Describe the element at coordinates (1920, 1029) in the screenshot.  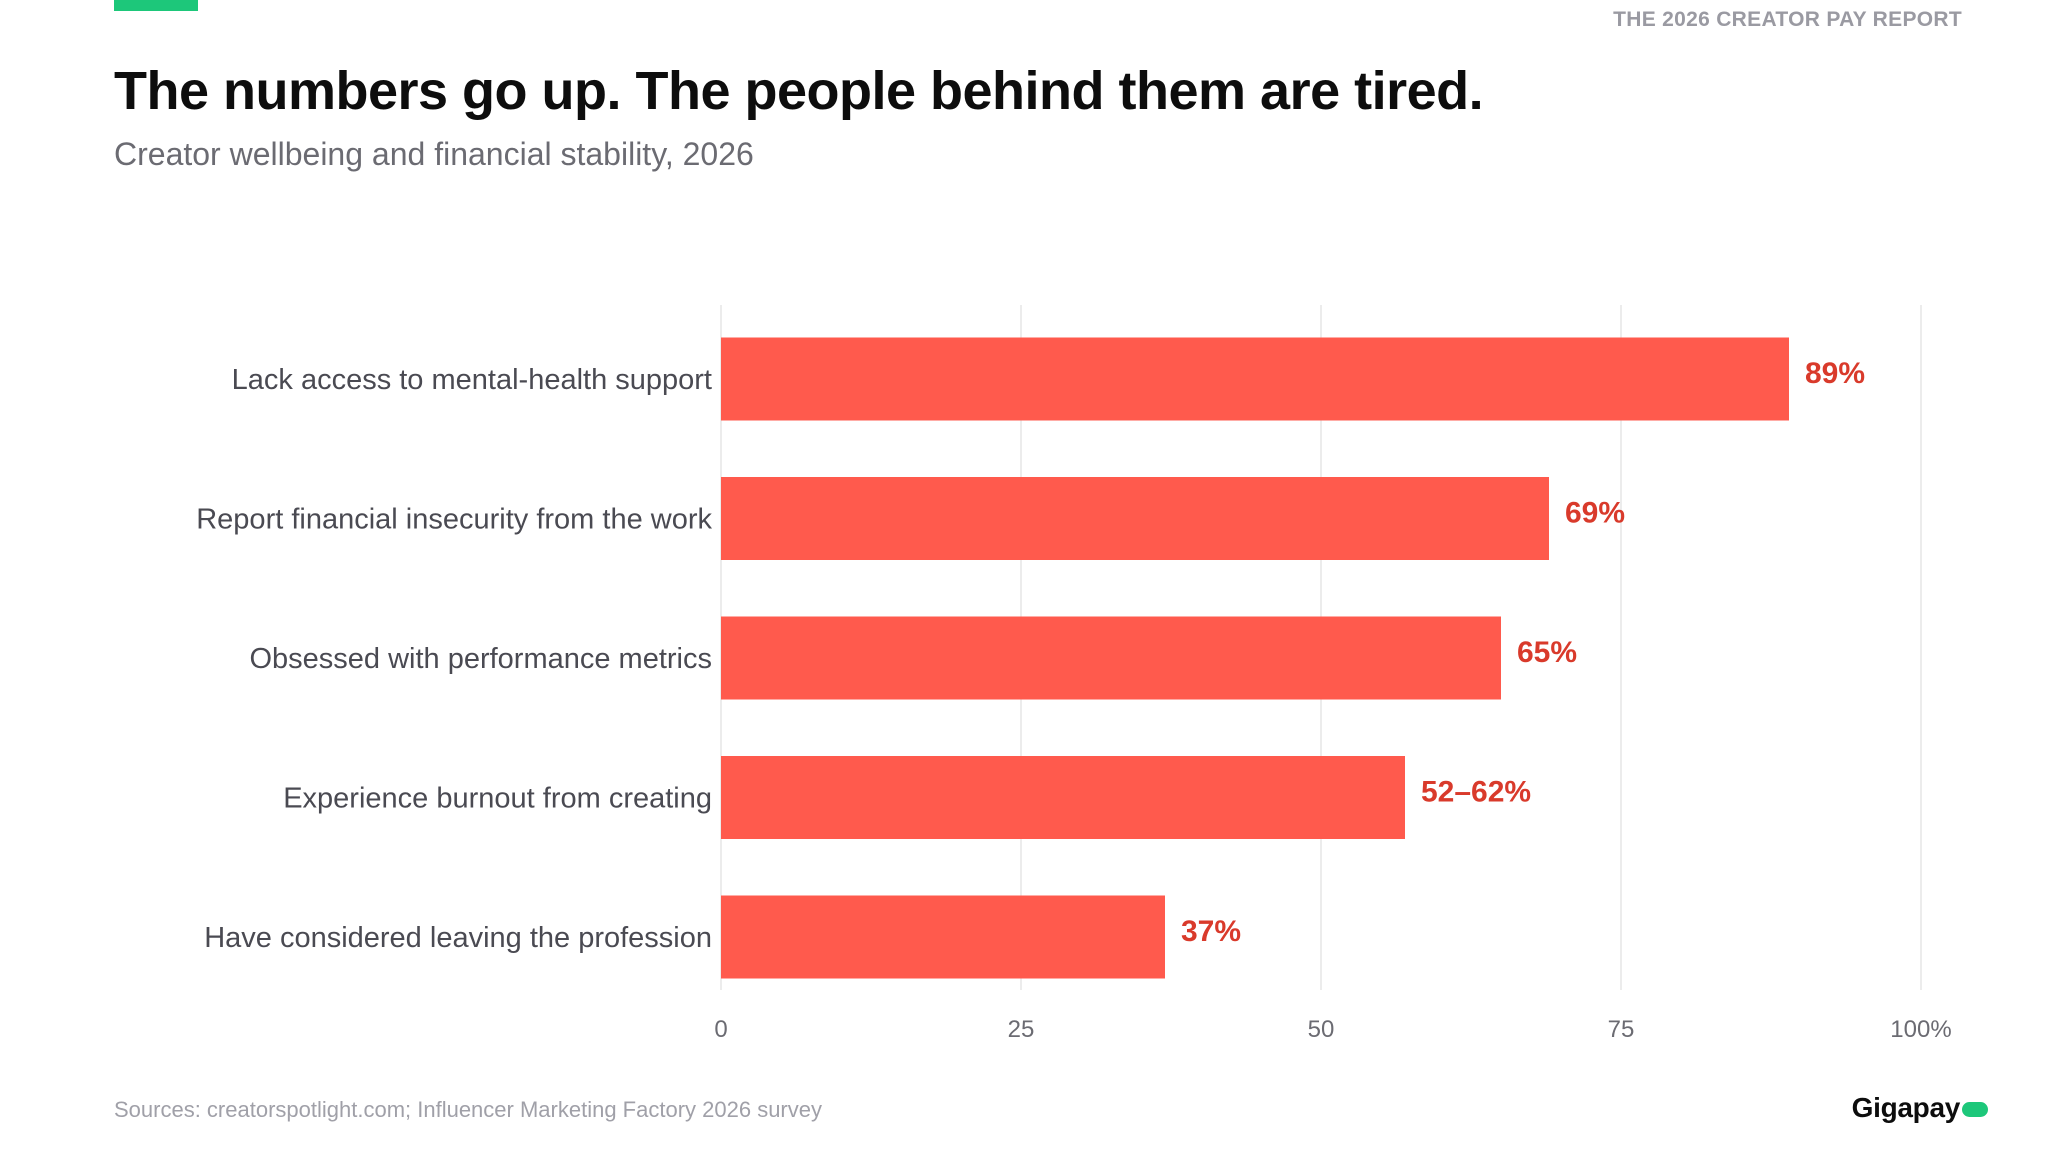
I see `x-tick-label: 100%` at that location.